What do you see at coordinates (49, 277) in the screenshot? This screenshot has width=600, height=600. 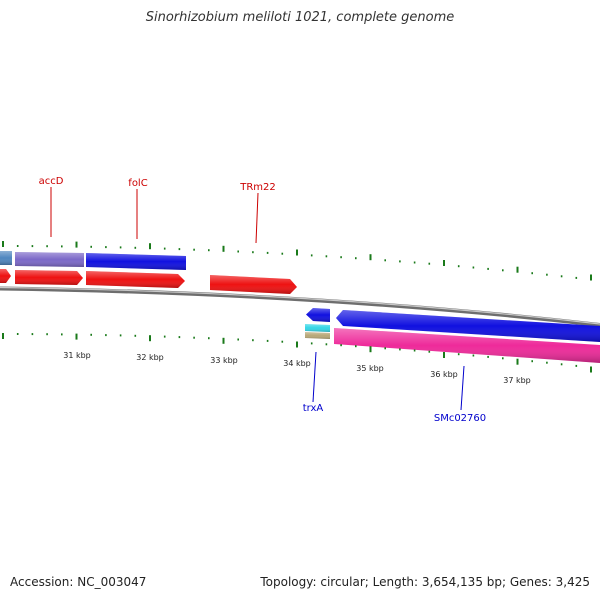 I see `cds-feature-accd` at bounding box center [49, 277].